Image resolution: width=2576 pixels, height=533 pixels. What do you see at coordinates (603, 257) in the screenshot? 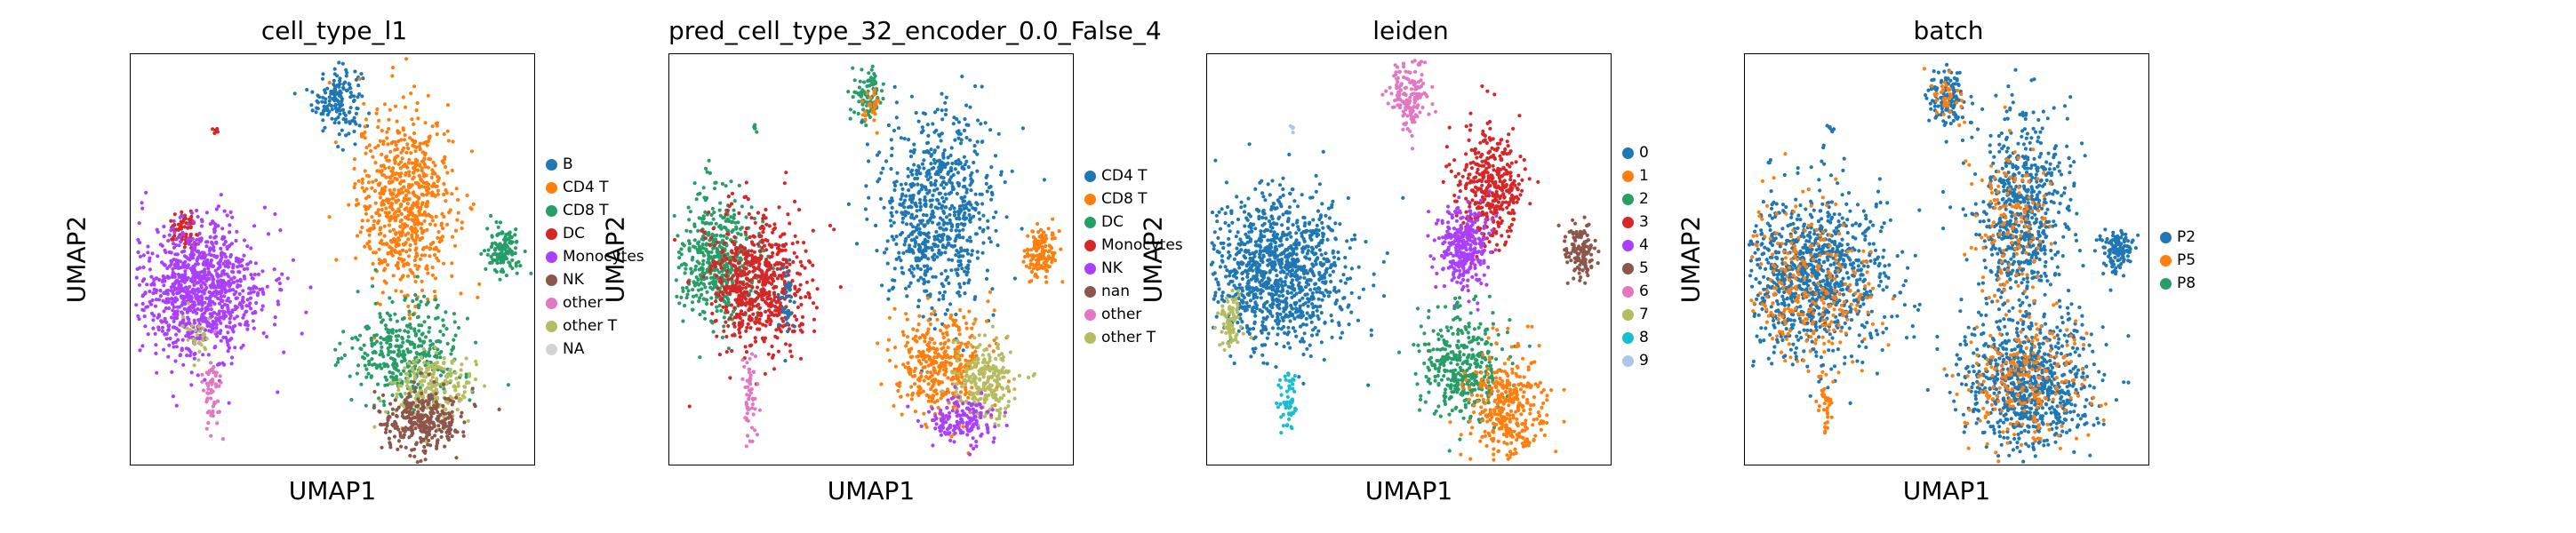
I see `legend-label: Monocytes` at bounding box center [603, 257].